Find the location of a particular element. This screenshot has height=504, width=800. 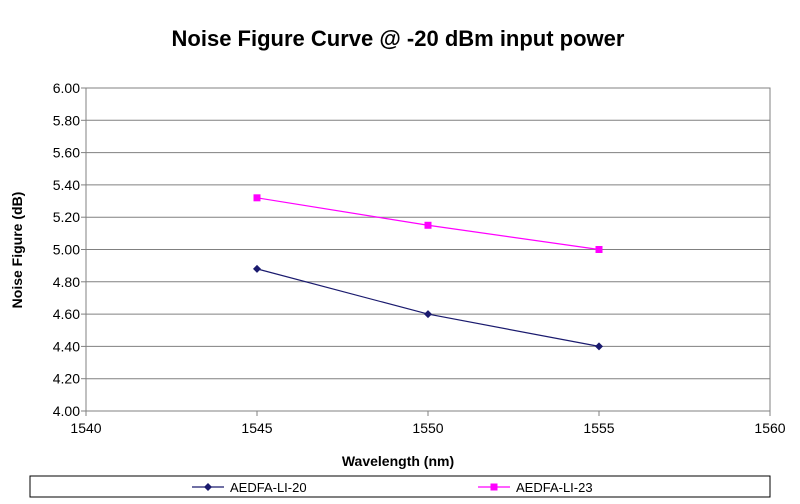

y-tick-label-4.80: 4.80 is located at coordinates (66, 282).